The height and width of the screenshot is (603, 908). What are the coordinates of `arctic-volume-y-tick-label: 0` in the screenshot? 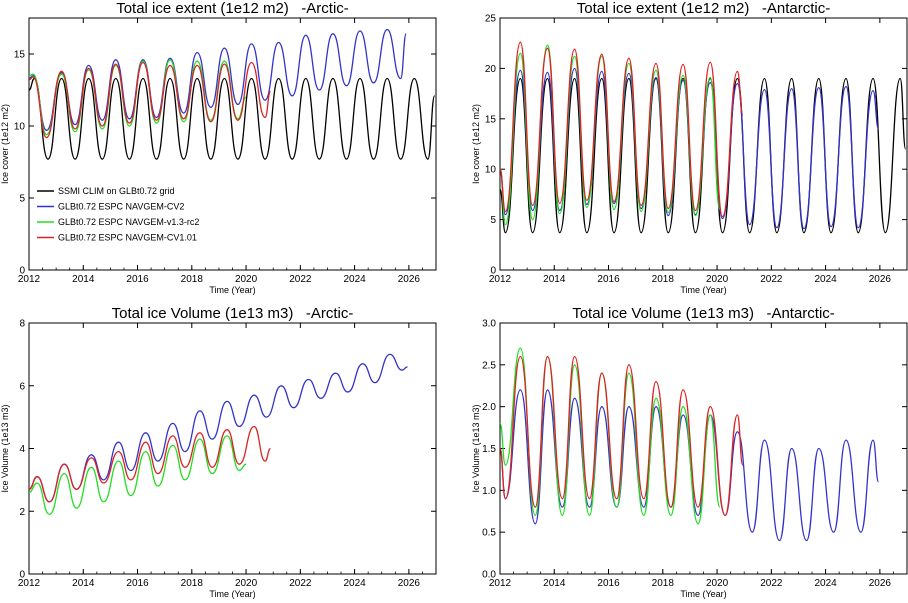 It's located at (22, 575).